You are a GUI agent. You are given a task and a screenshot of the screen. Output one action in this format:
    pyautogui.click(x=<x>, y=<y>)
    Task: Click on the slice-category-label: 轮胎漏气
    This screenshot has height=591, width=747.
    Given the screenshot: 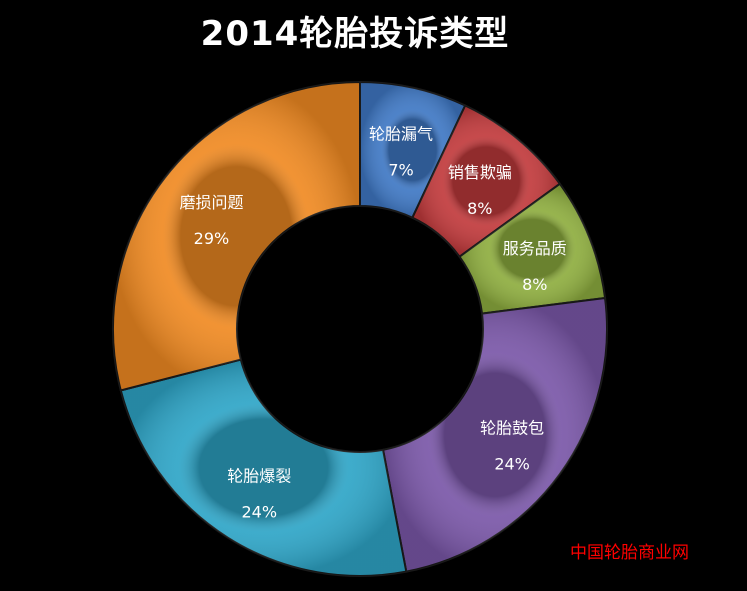 What is the action you would take?
    pyautogui.click(x=401, y=134)
    